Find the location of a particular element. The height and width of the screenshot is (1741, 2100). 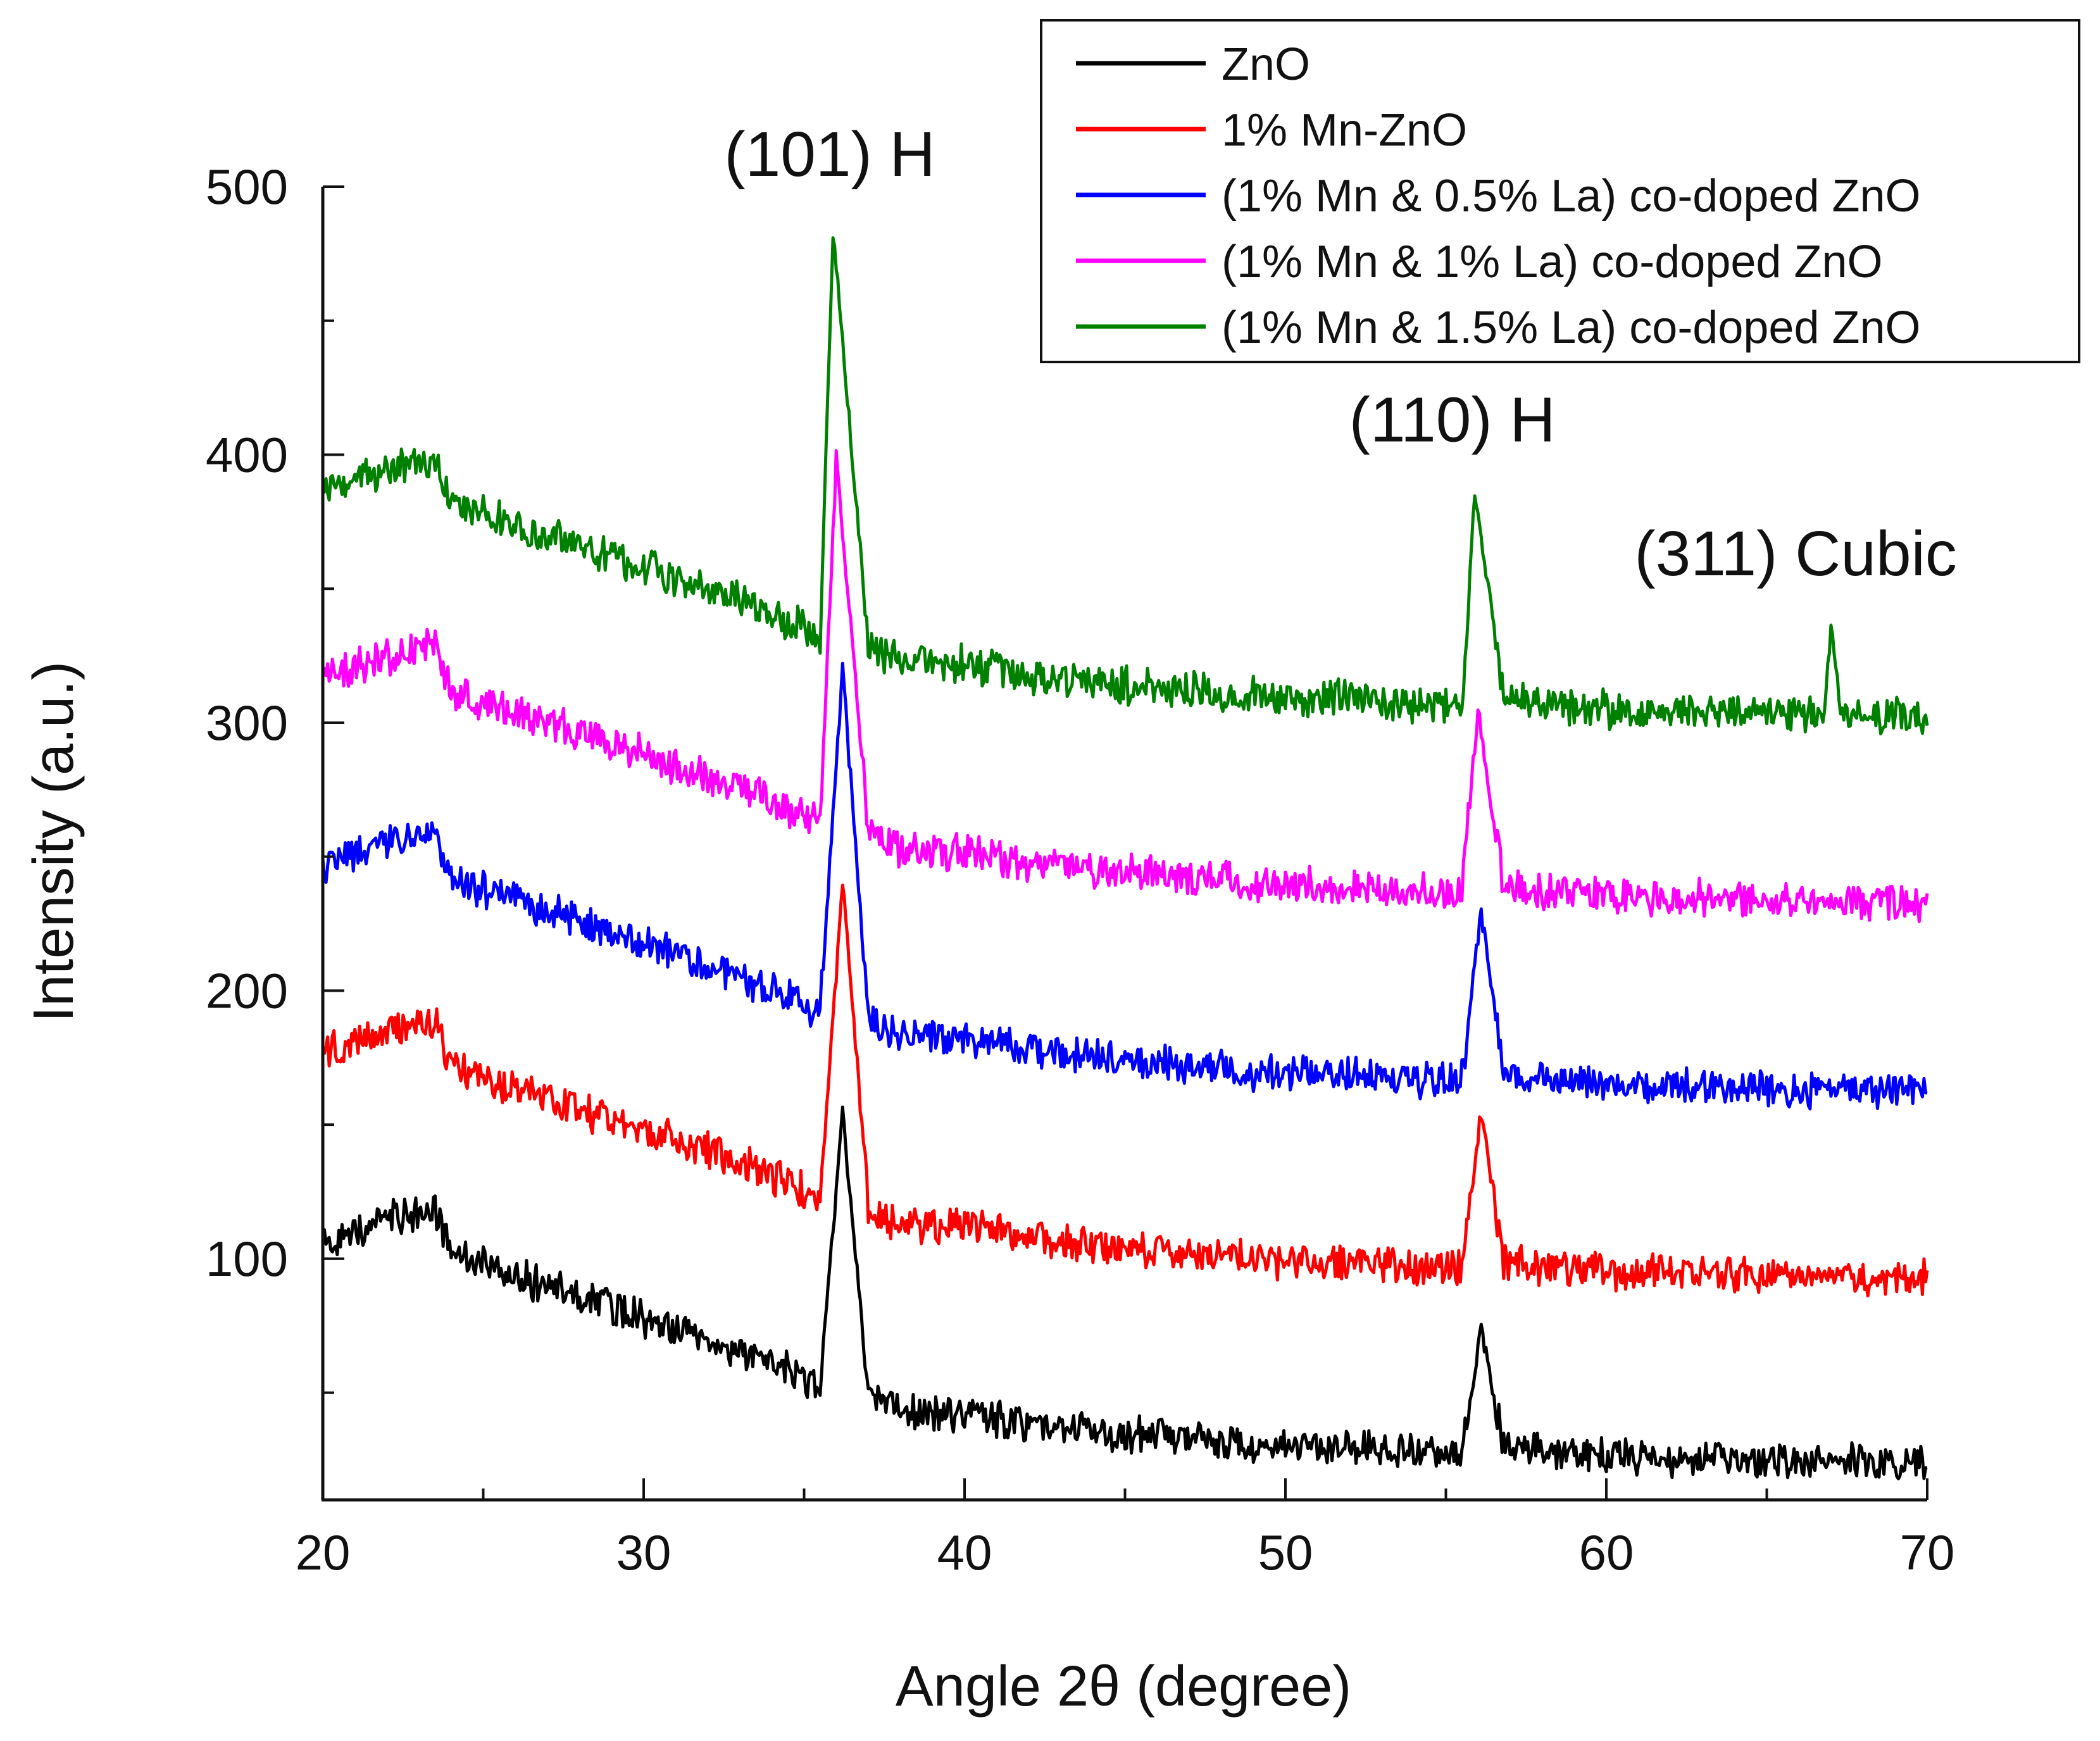

y-ticks: 100 200 300 400 500 is located at coordinates (275, 776).